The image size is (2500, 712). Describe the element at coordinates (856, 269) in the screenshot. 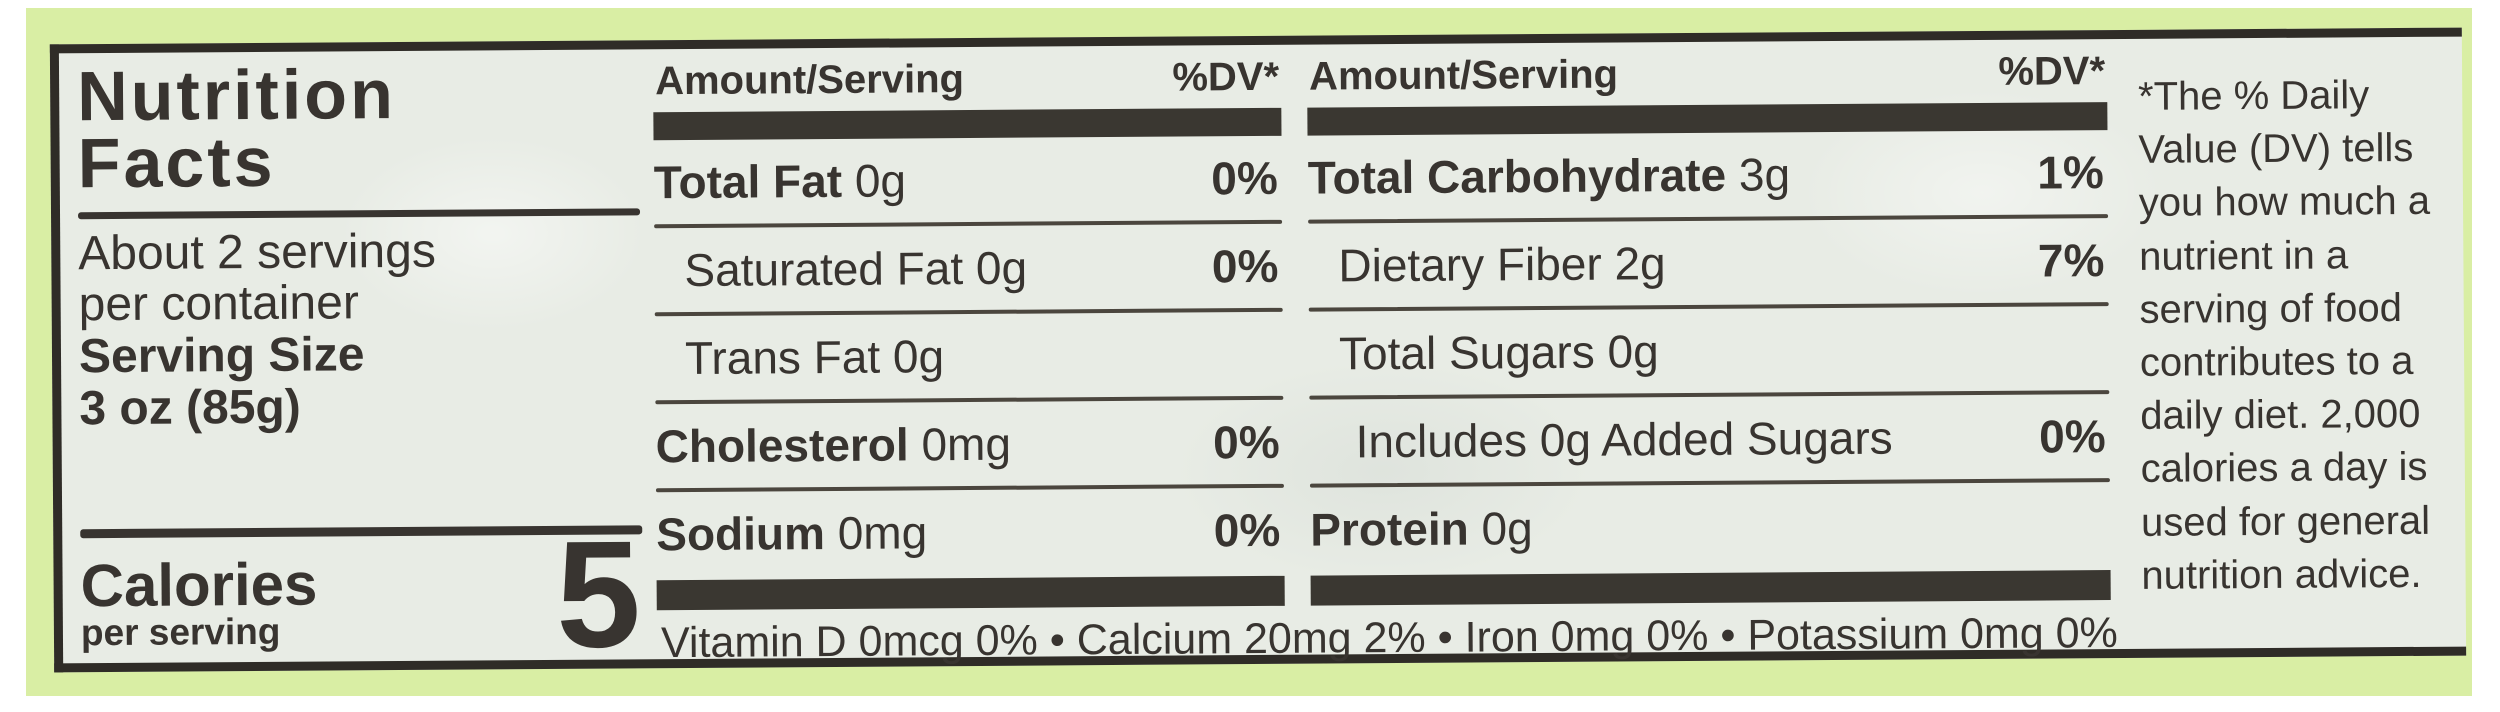

I see `nutrient-name: Saturated Fat 0g` at that location.